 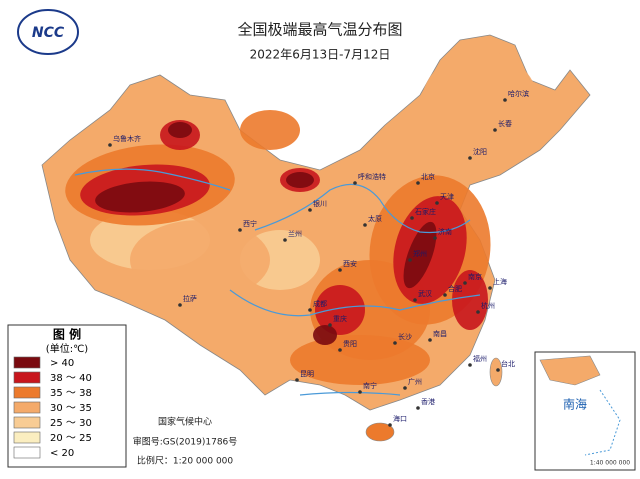 What do you see at coordinates (480, 151) in the screenshot?
I see `city-label: 沈阳` at bounding box center [480, 151].